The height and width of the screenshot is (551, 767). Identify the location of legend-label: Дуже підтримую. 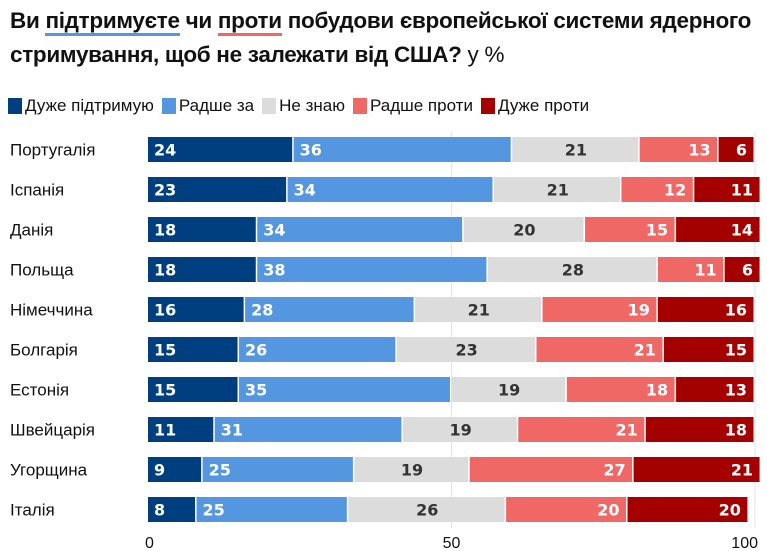
(89, 105).